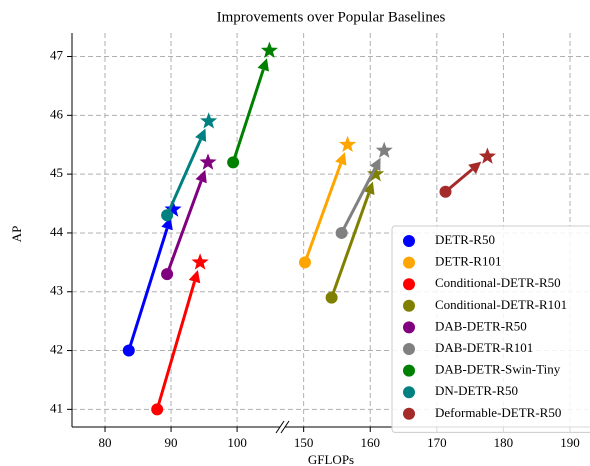 The height and width of the screenshot is (466, 590). Describe the element at coordinates (498, 369) in the screenshot. I see `legend-label: DAB-DETR-Swin-Tiny` at that location.